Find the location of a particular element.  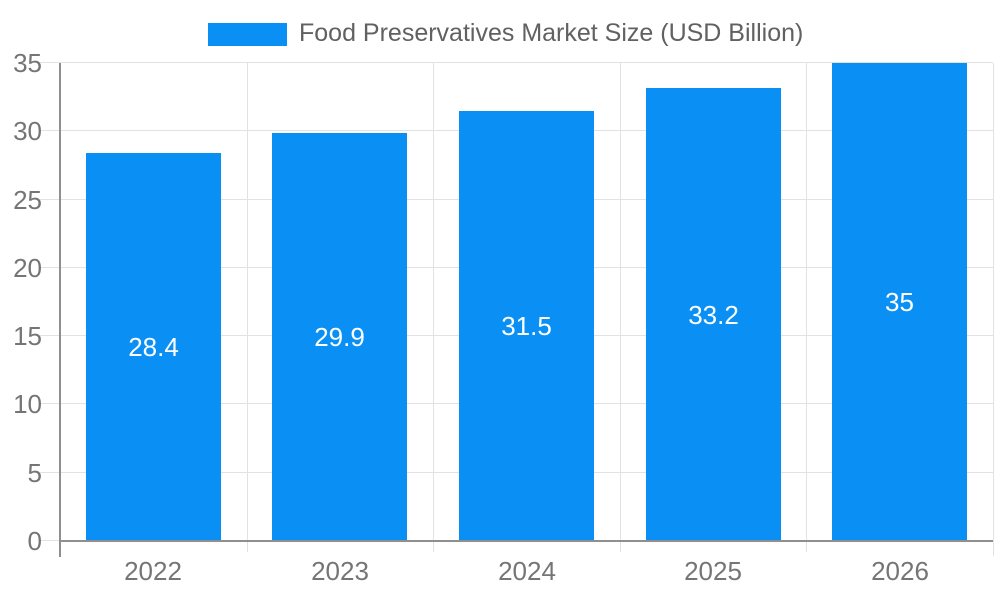

x-axis-tick-label: 2023 is located at coordinates (340, 571).